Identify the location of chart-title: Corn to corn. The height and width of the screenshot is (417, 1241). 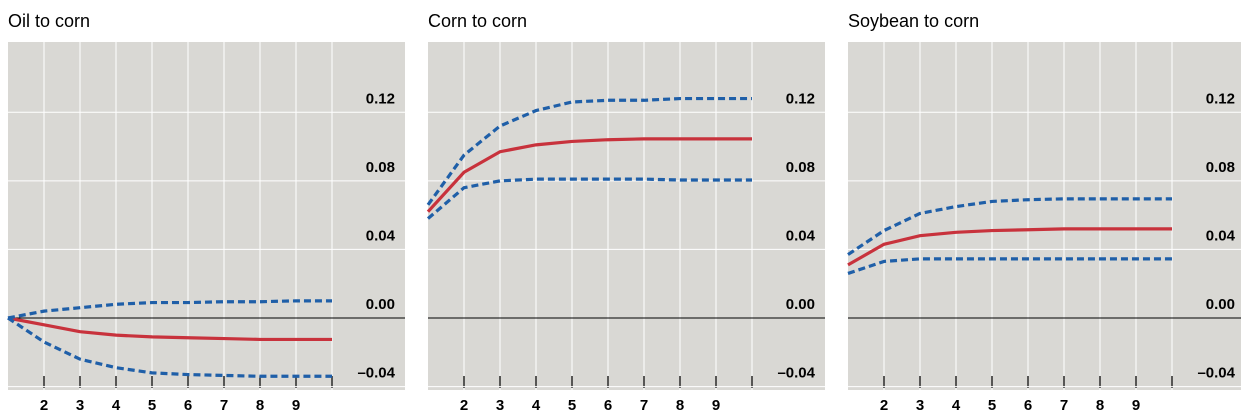
(477, 21).